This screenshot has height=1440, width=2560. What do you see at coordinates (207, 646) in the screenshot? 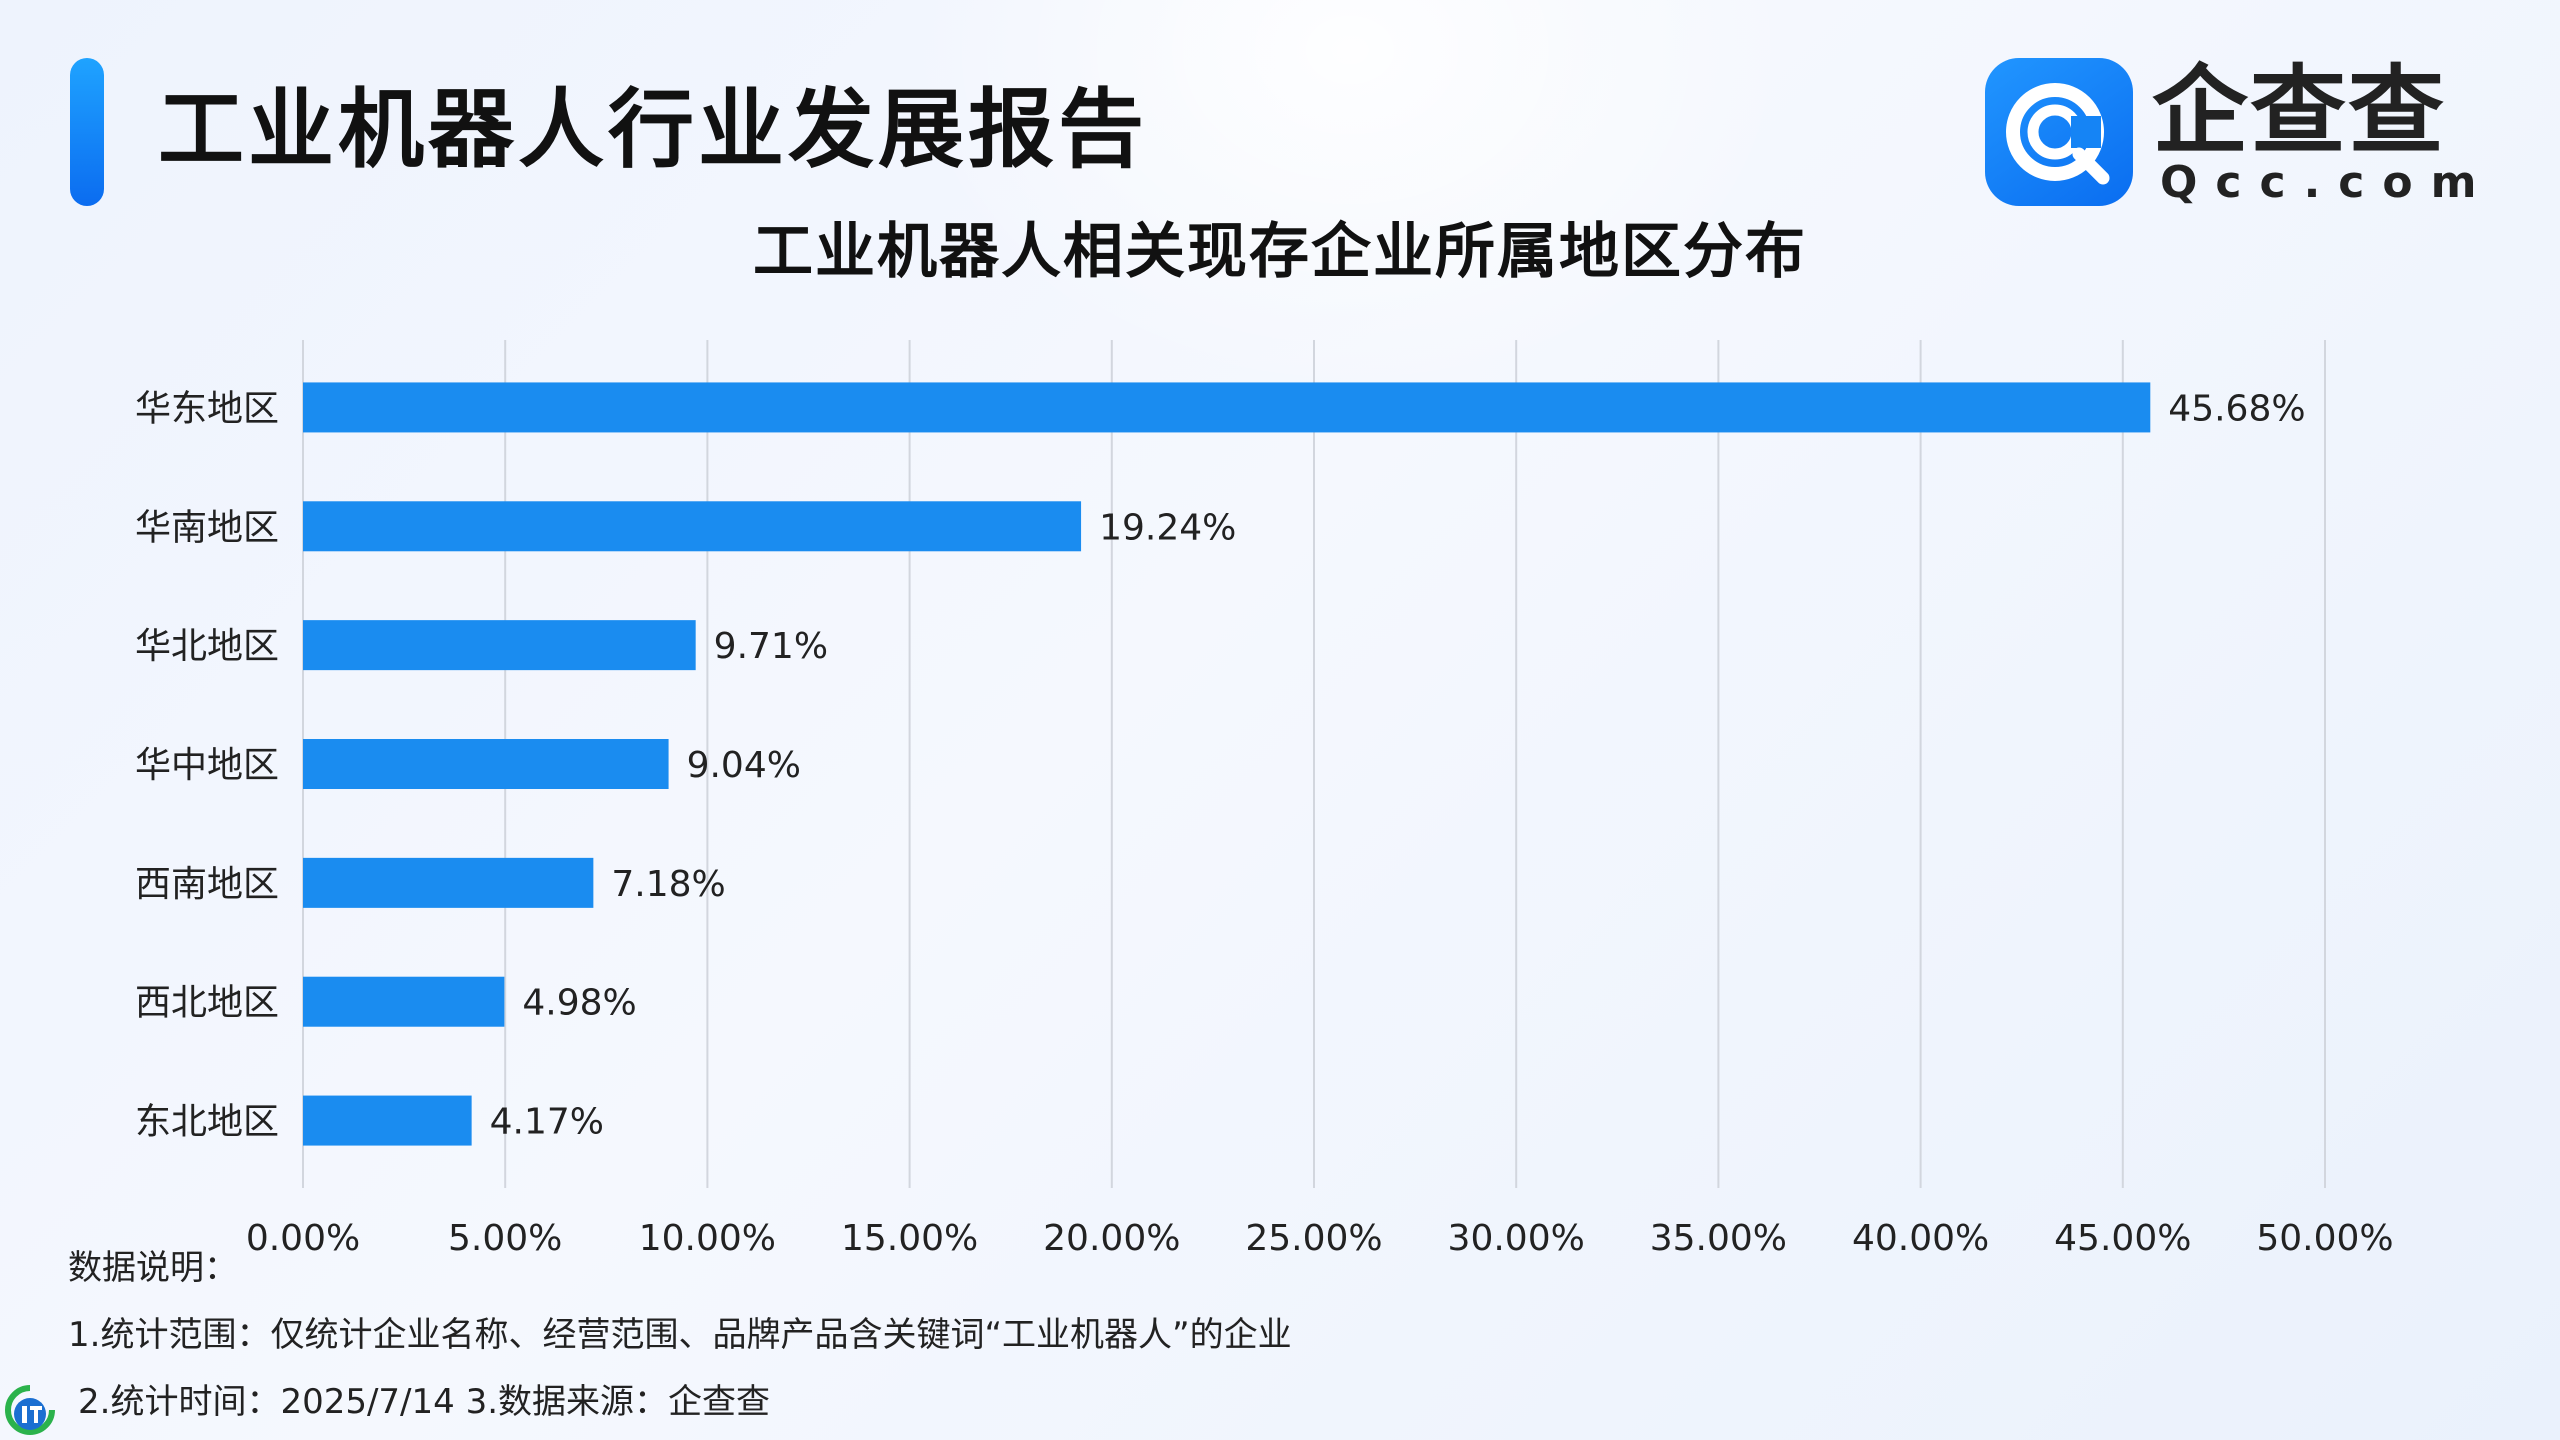
I see `category-label: 华北地区` at bounding box center [207, 646].